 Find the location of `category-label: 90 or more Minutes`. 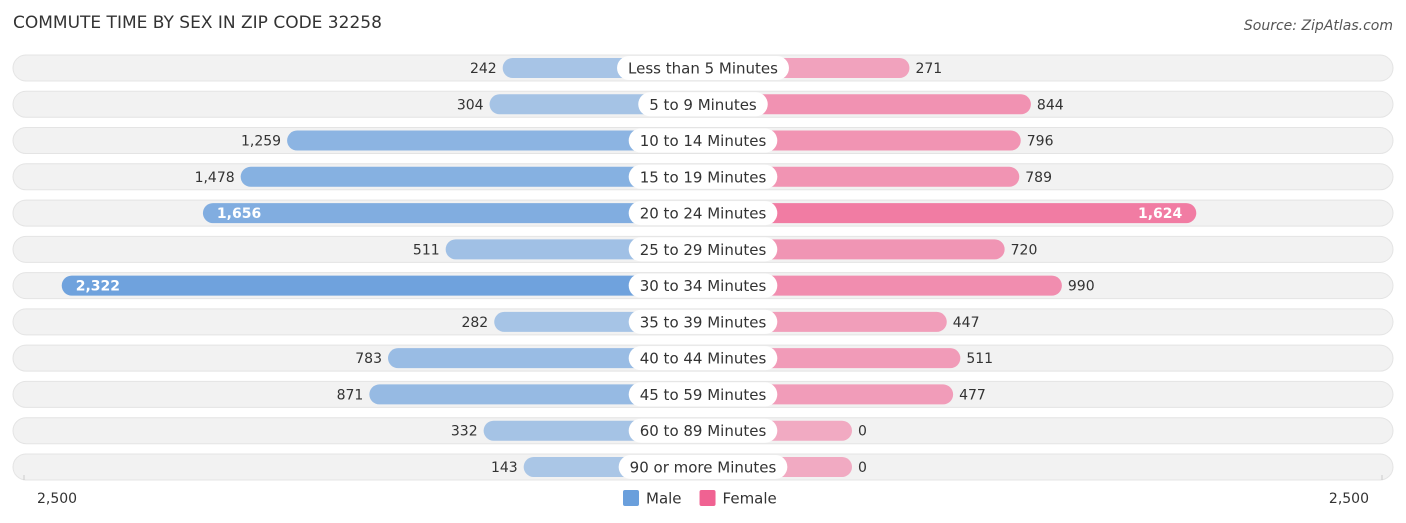

category-label: 90 or more Minutes is located at coordinates (703, 467).